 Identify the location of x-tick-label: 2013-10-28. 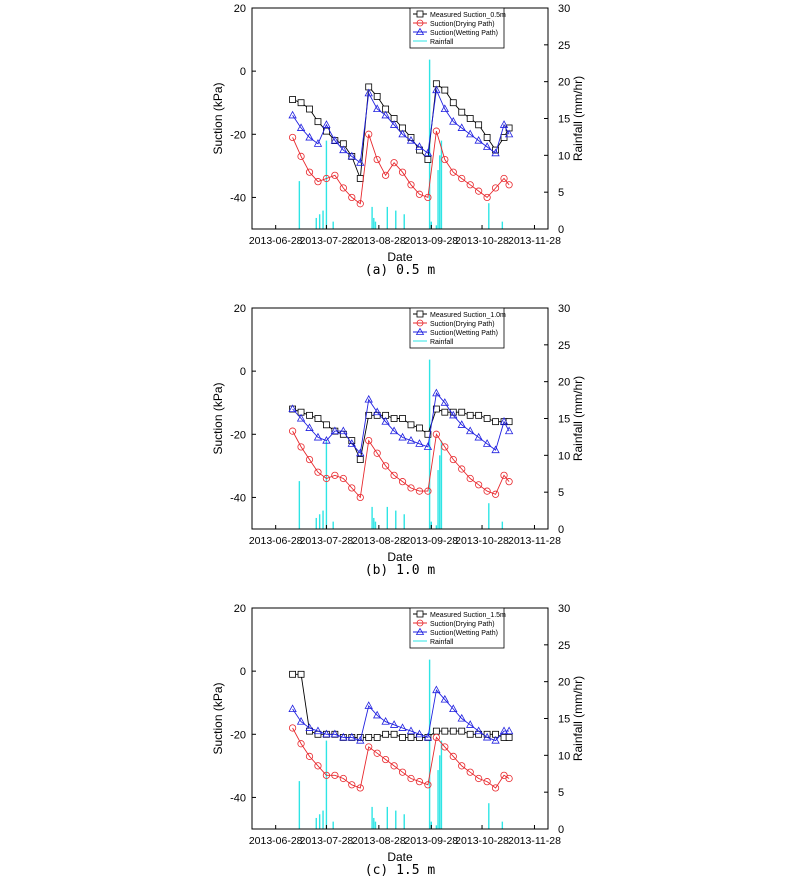
(482, 241).